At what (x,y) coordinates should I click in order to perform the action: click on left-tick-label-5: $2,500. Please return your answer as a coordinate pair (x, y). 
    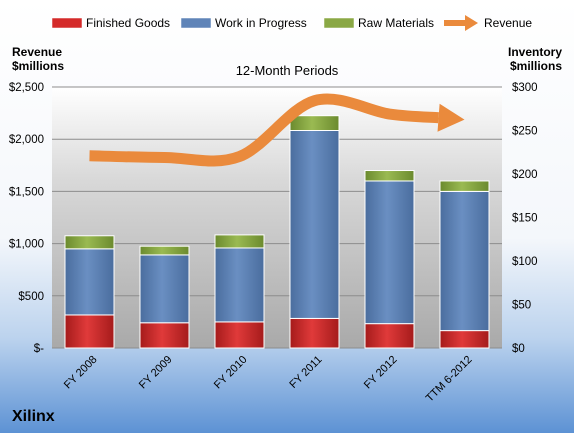
    Looking at the image, I should click on (26, 88).